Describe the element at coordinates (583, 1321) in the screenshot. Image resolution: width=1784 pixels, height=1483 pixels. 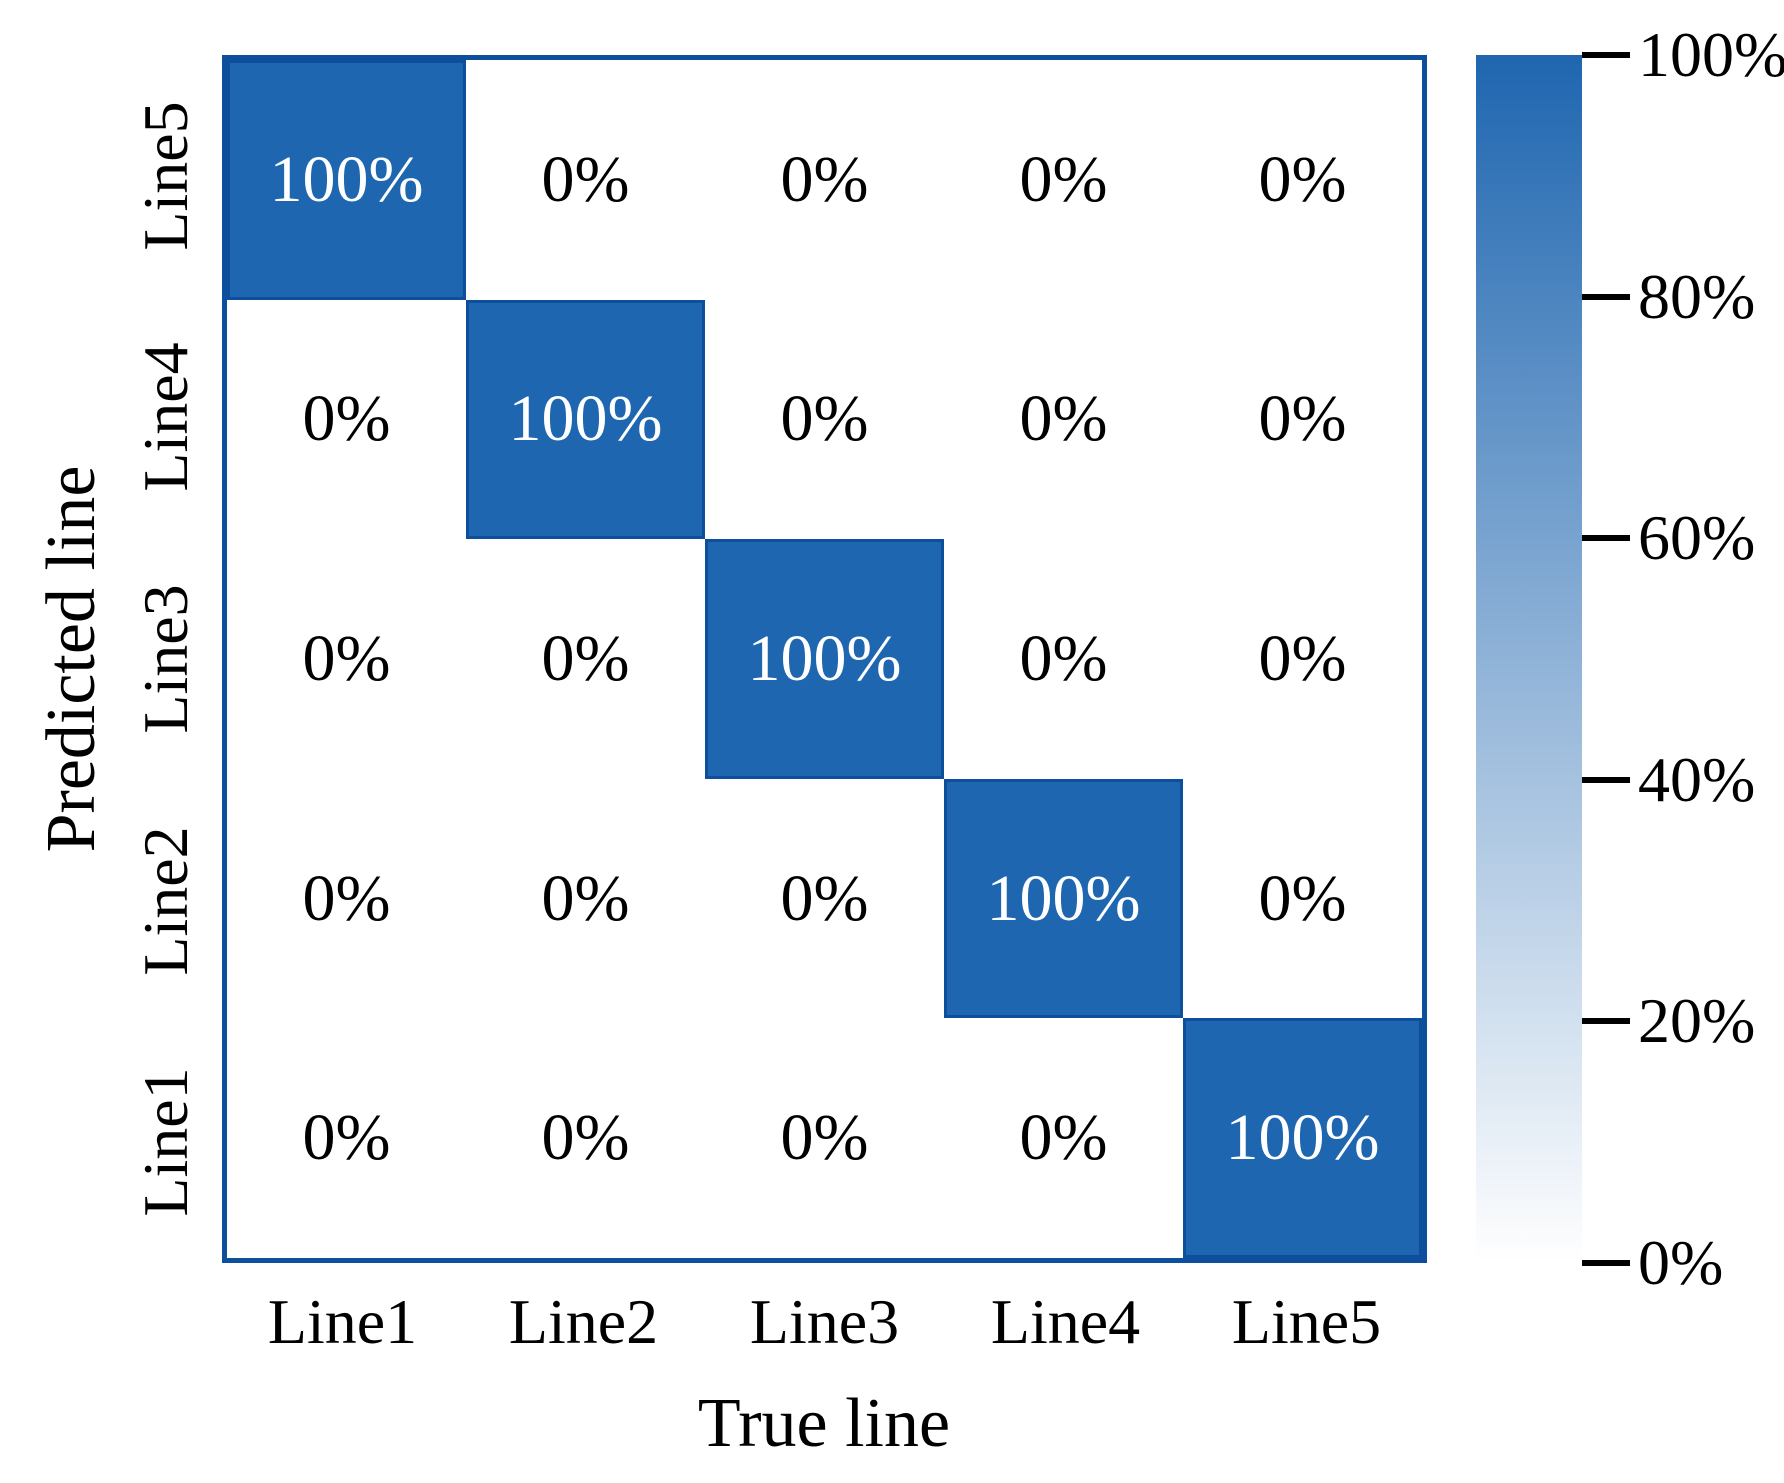
I see `x-tick-label: Line2` at that location.